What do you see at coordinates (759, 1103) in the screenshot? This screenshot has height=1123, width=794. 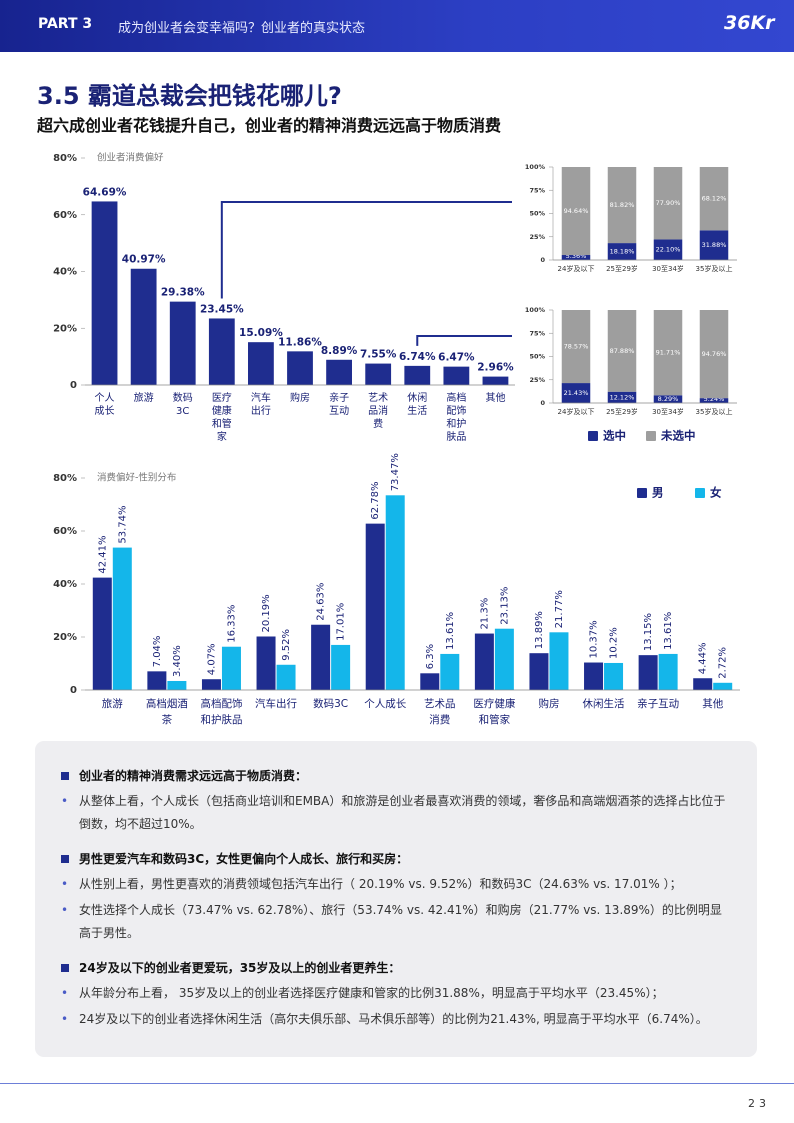 I see `page-number: 23` at bounding box center [759, 1103].